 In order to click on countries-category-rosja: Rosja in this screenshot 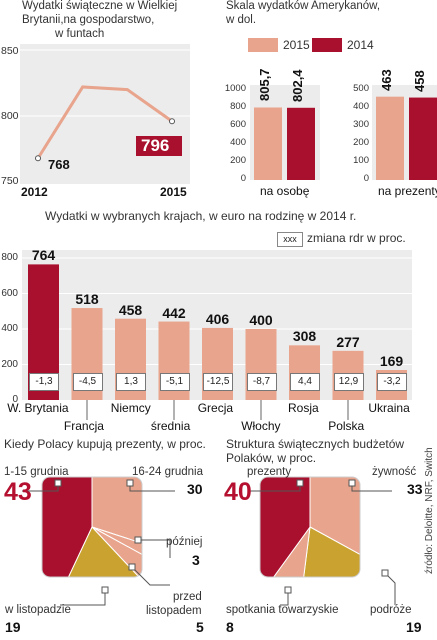, I will do `click(303, 408)`.